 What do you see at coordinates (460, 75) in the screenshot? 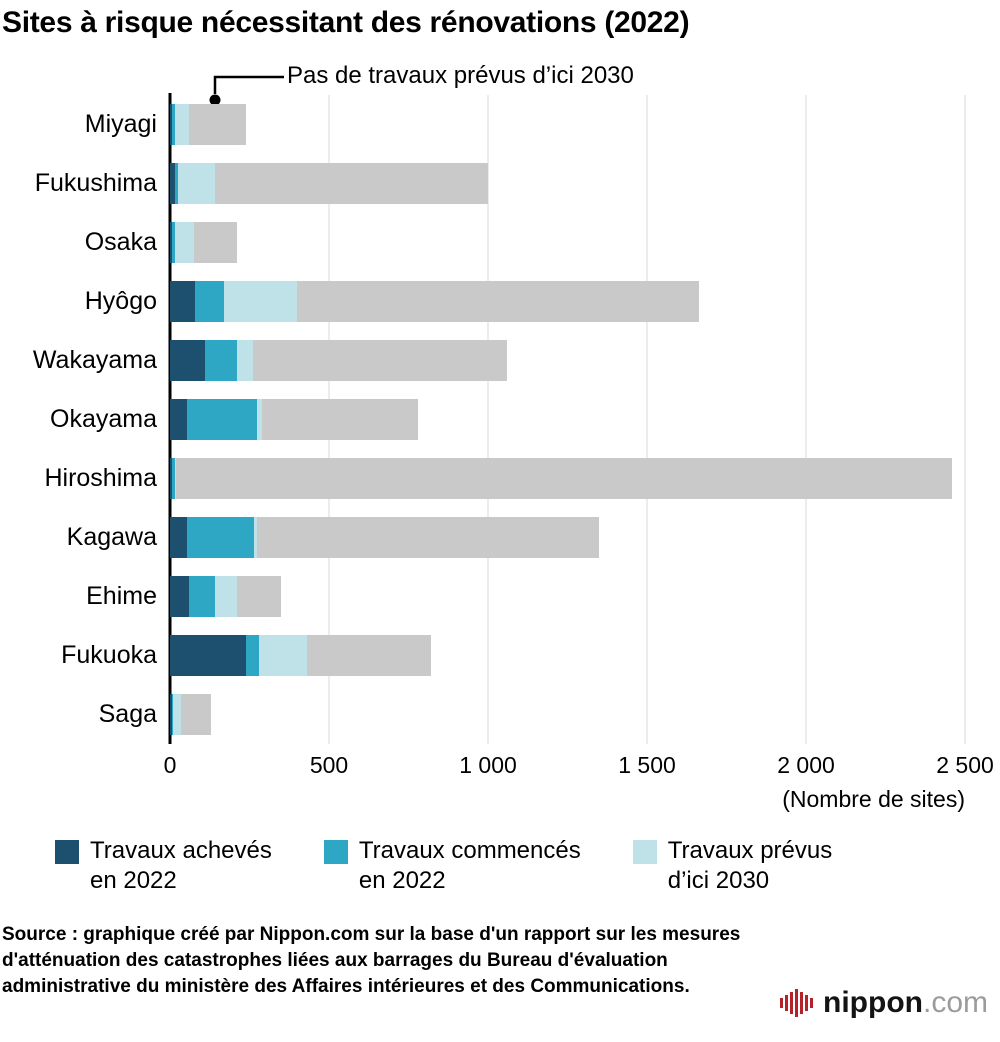
I see `annotation-label: Pas de travaux prévus d’ici 2030` at bounding box center [460, 75].